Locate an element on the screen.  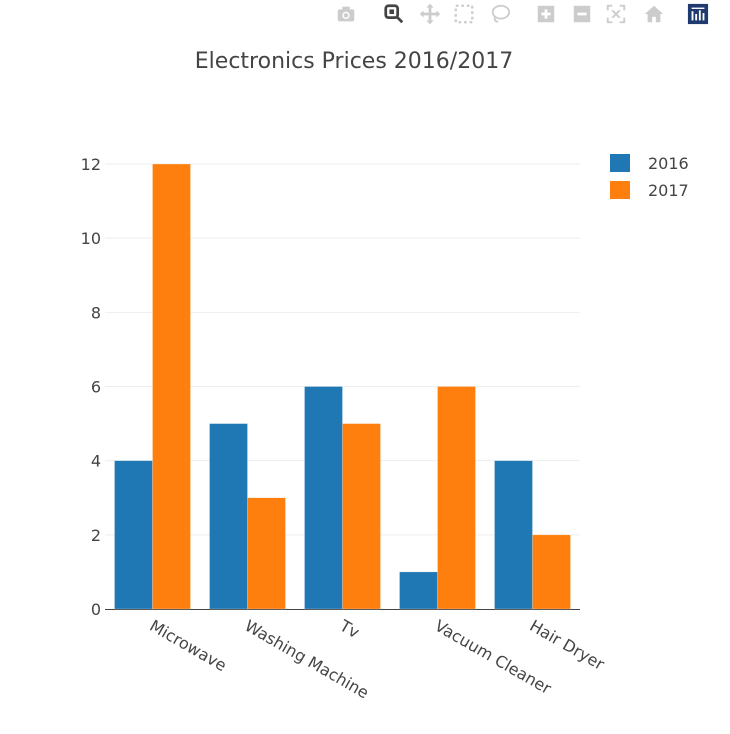
x-tick-label: Hair Dryer is located at coordinates (568, 645).